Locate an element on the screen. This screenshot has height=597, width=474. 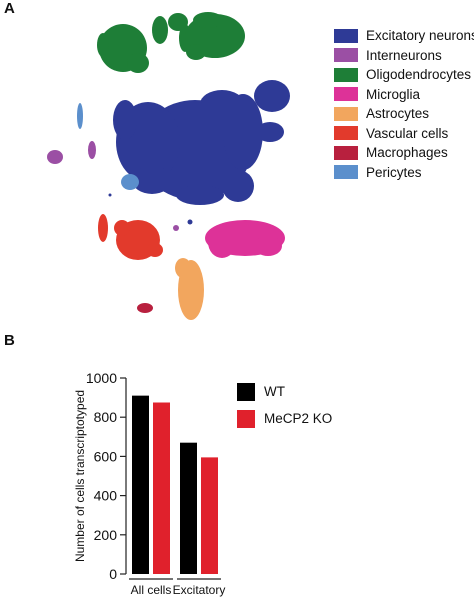
cluster-legend-label: Macrophages is located at coordinates (407, 153).